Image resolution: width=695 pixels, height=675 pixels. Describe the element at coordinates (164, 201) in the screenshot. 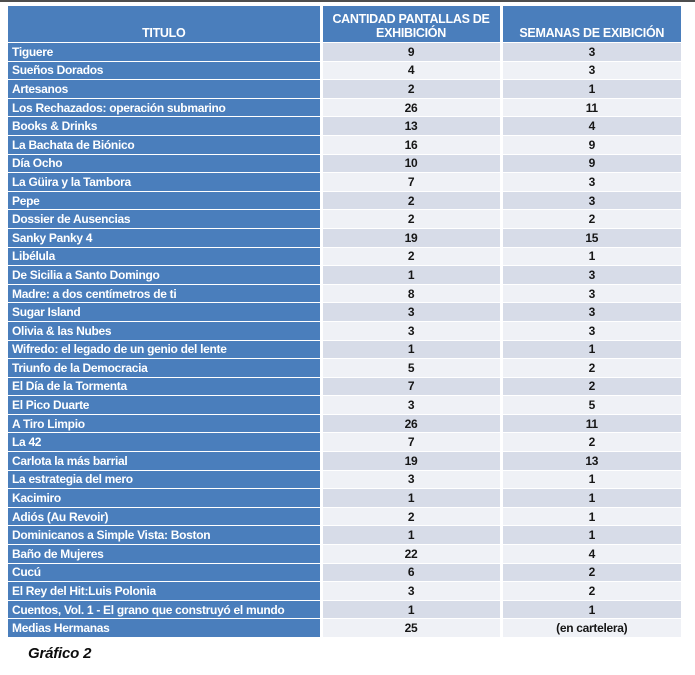

I see `movie-title-cell: Pepe` at that location.